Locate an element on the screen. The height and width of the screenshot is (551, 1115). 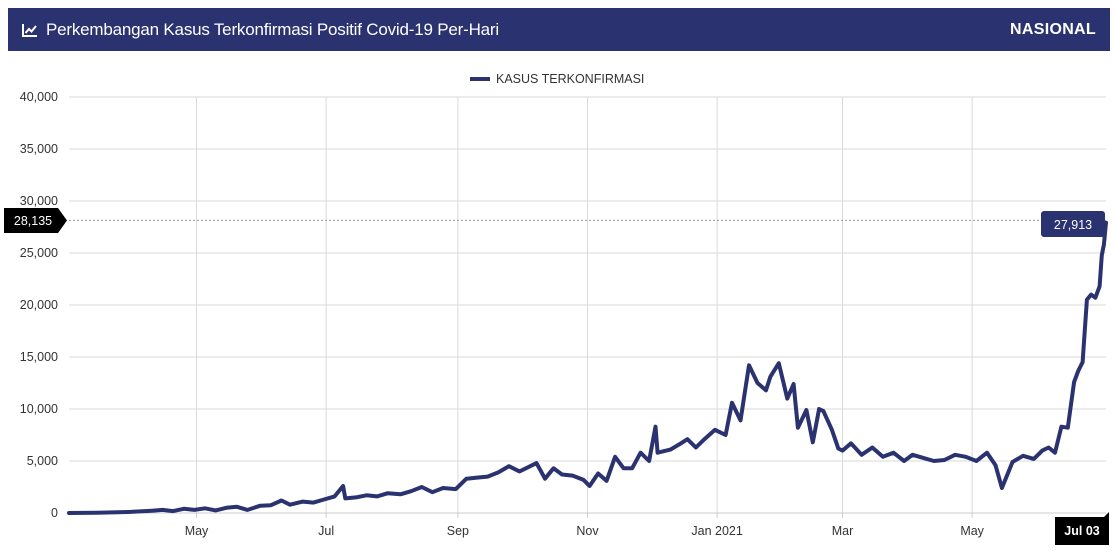
x-tick-label: Nov is located at coordinates (587, 531).